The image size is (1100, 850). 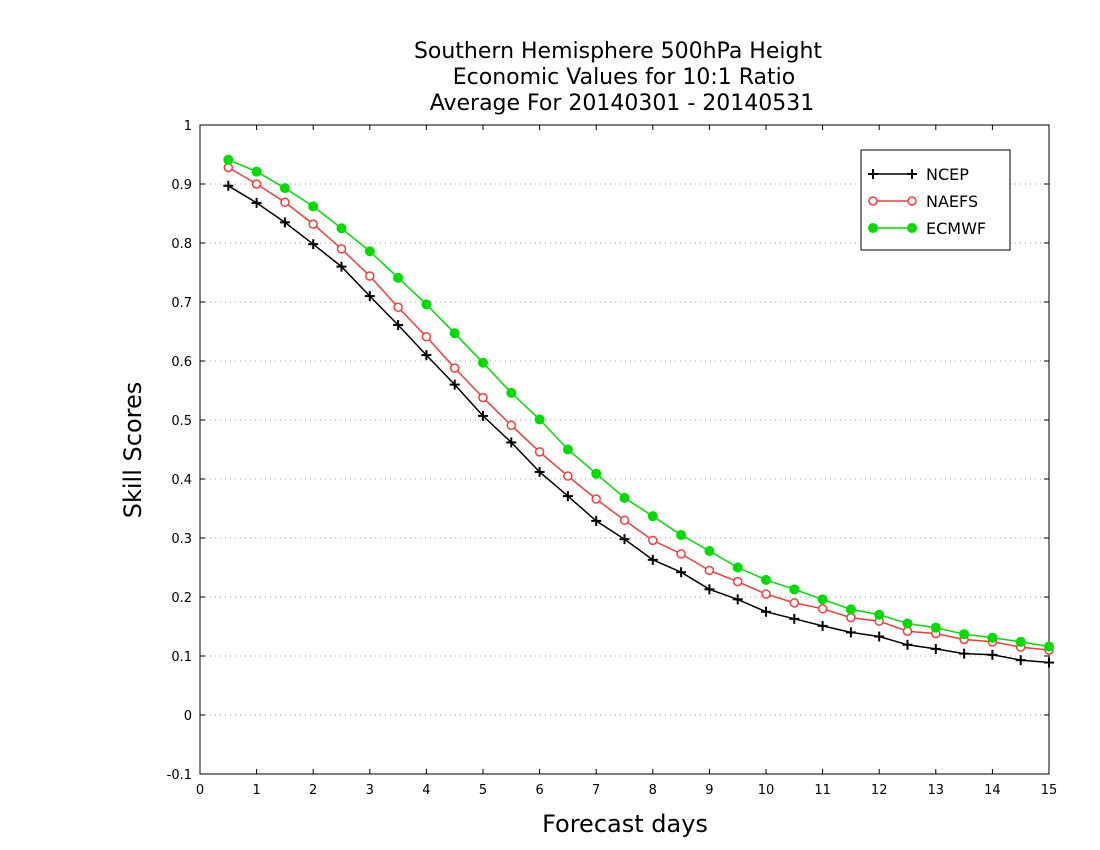 What do you see at coordinates (936, 790) in the screenshot?
I see `x-tick-label: 13` at bounding box center [936, 790].